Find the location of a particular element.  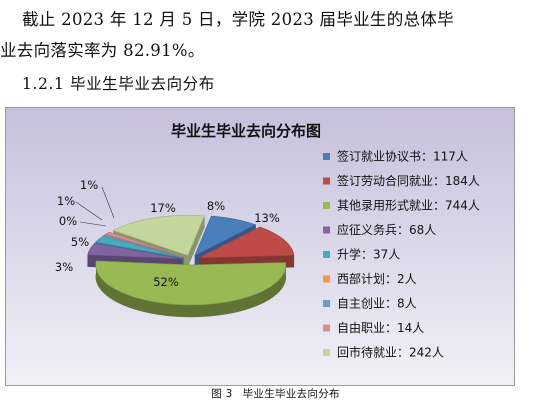

legend-label: 西部计划：2人 is located at coordinates (377, 278).